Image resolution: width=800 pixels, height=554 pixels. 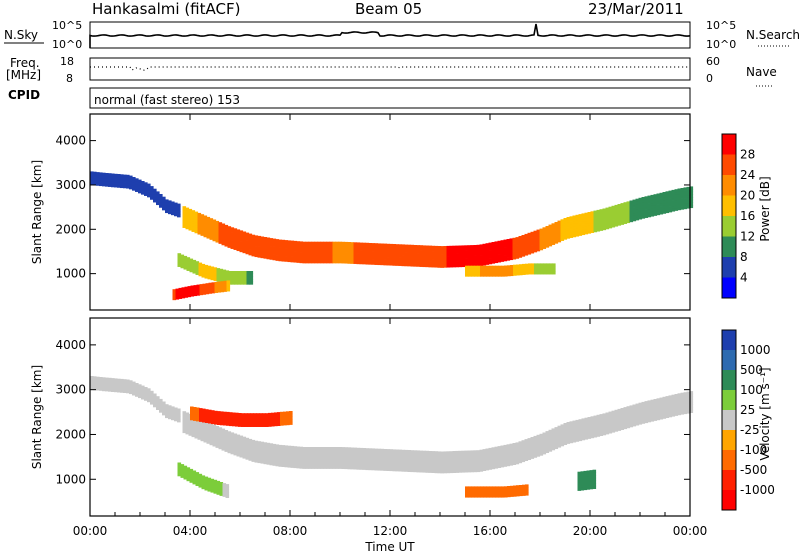 What do you see at coordinates (70, 390) in the screenshot?
I see `velocity-ytick-label: 3000` at bounding box center [70, 390].